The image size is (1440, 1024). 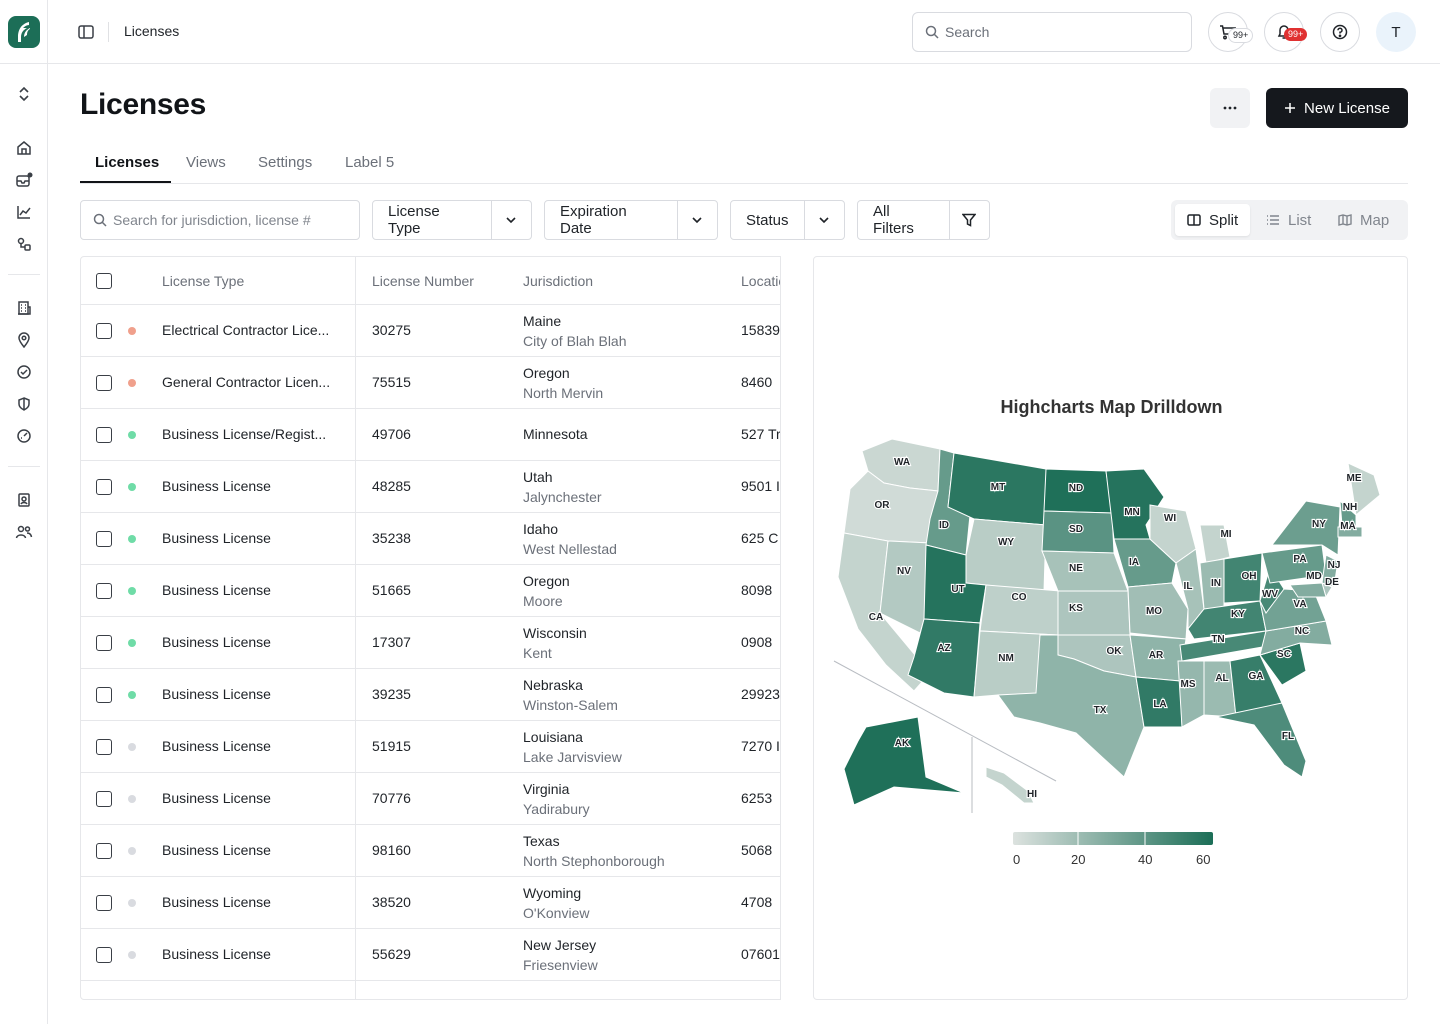 What do you see at coordinates (1191, 694) in the screenshot?
I see `state-ms` at bounding box center [1191, 694].